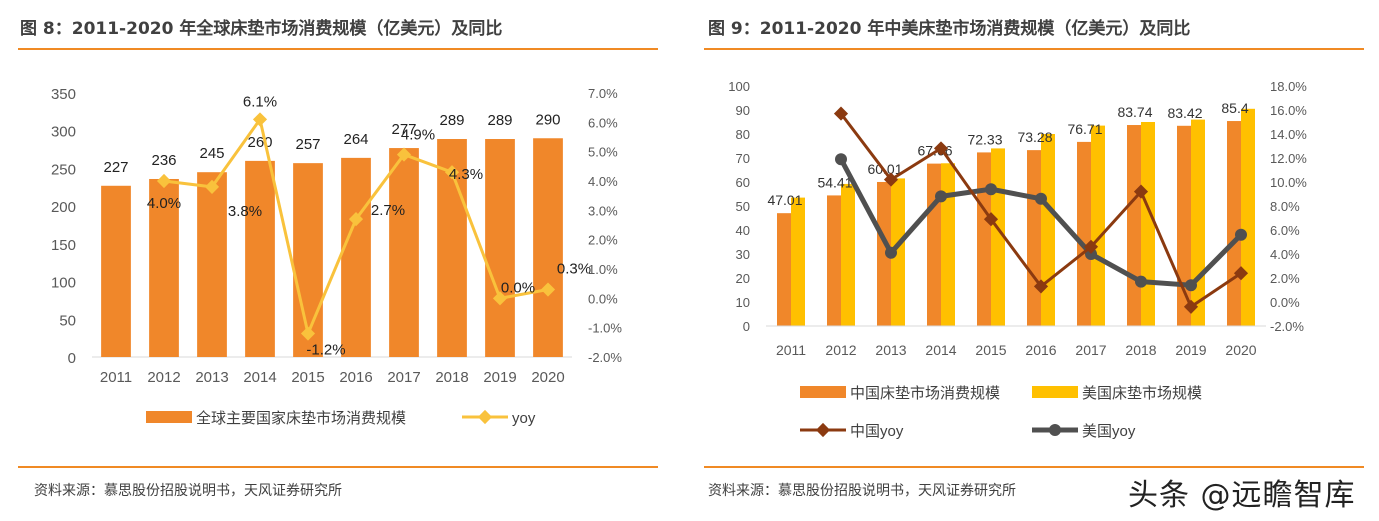 The image size is (1379, 521). What do you see at coordinates (485, 417) in the screenshot?
I see `legend-marker` at bounding box center [485, 417].